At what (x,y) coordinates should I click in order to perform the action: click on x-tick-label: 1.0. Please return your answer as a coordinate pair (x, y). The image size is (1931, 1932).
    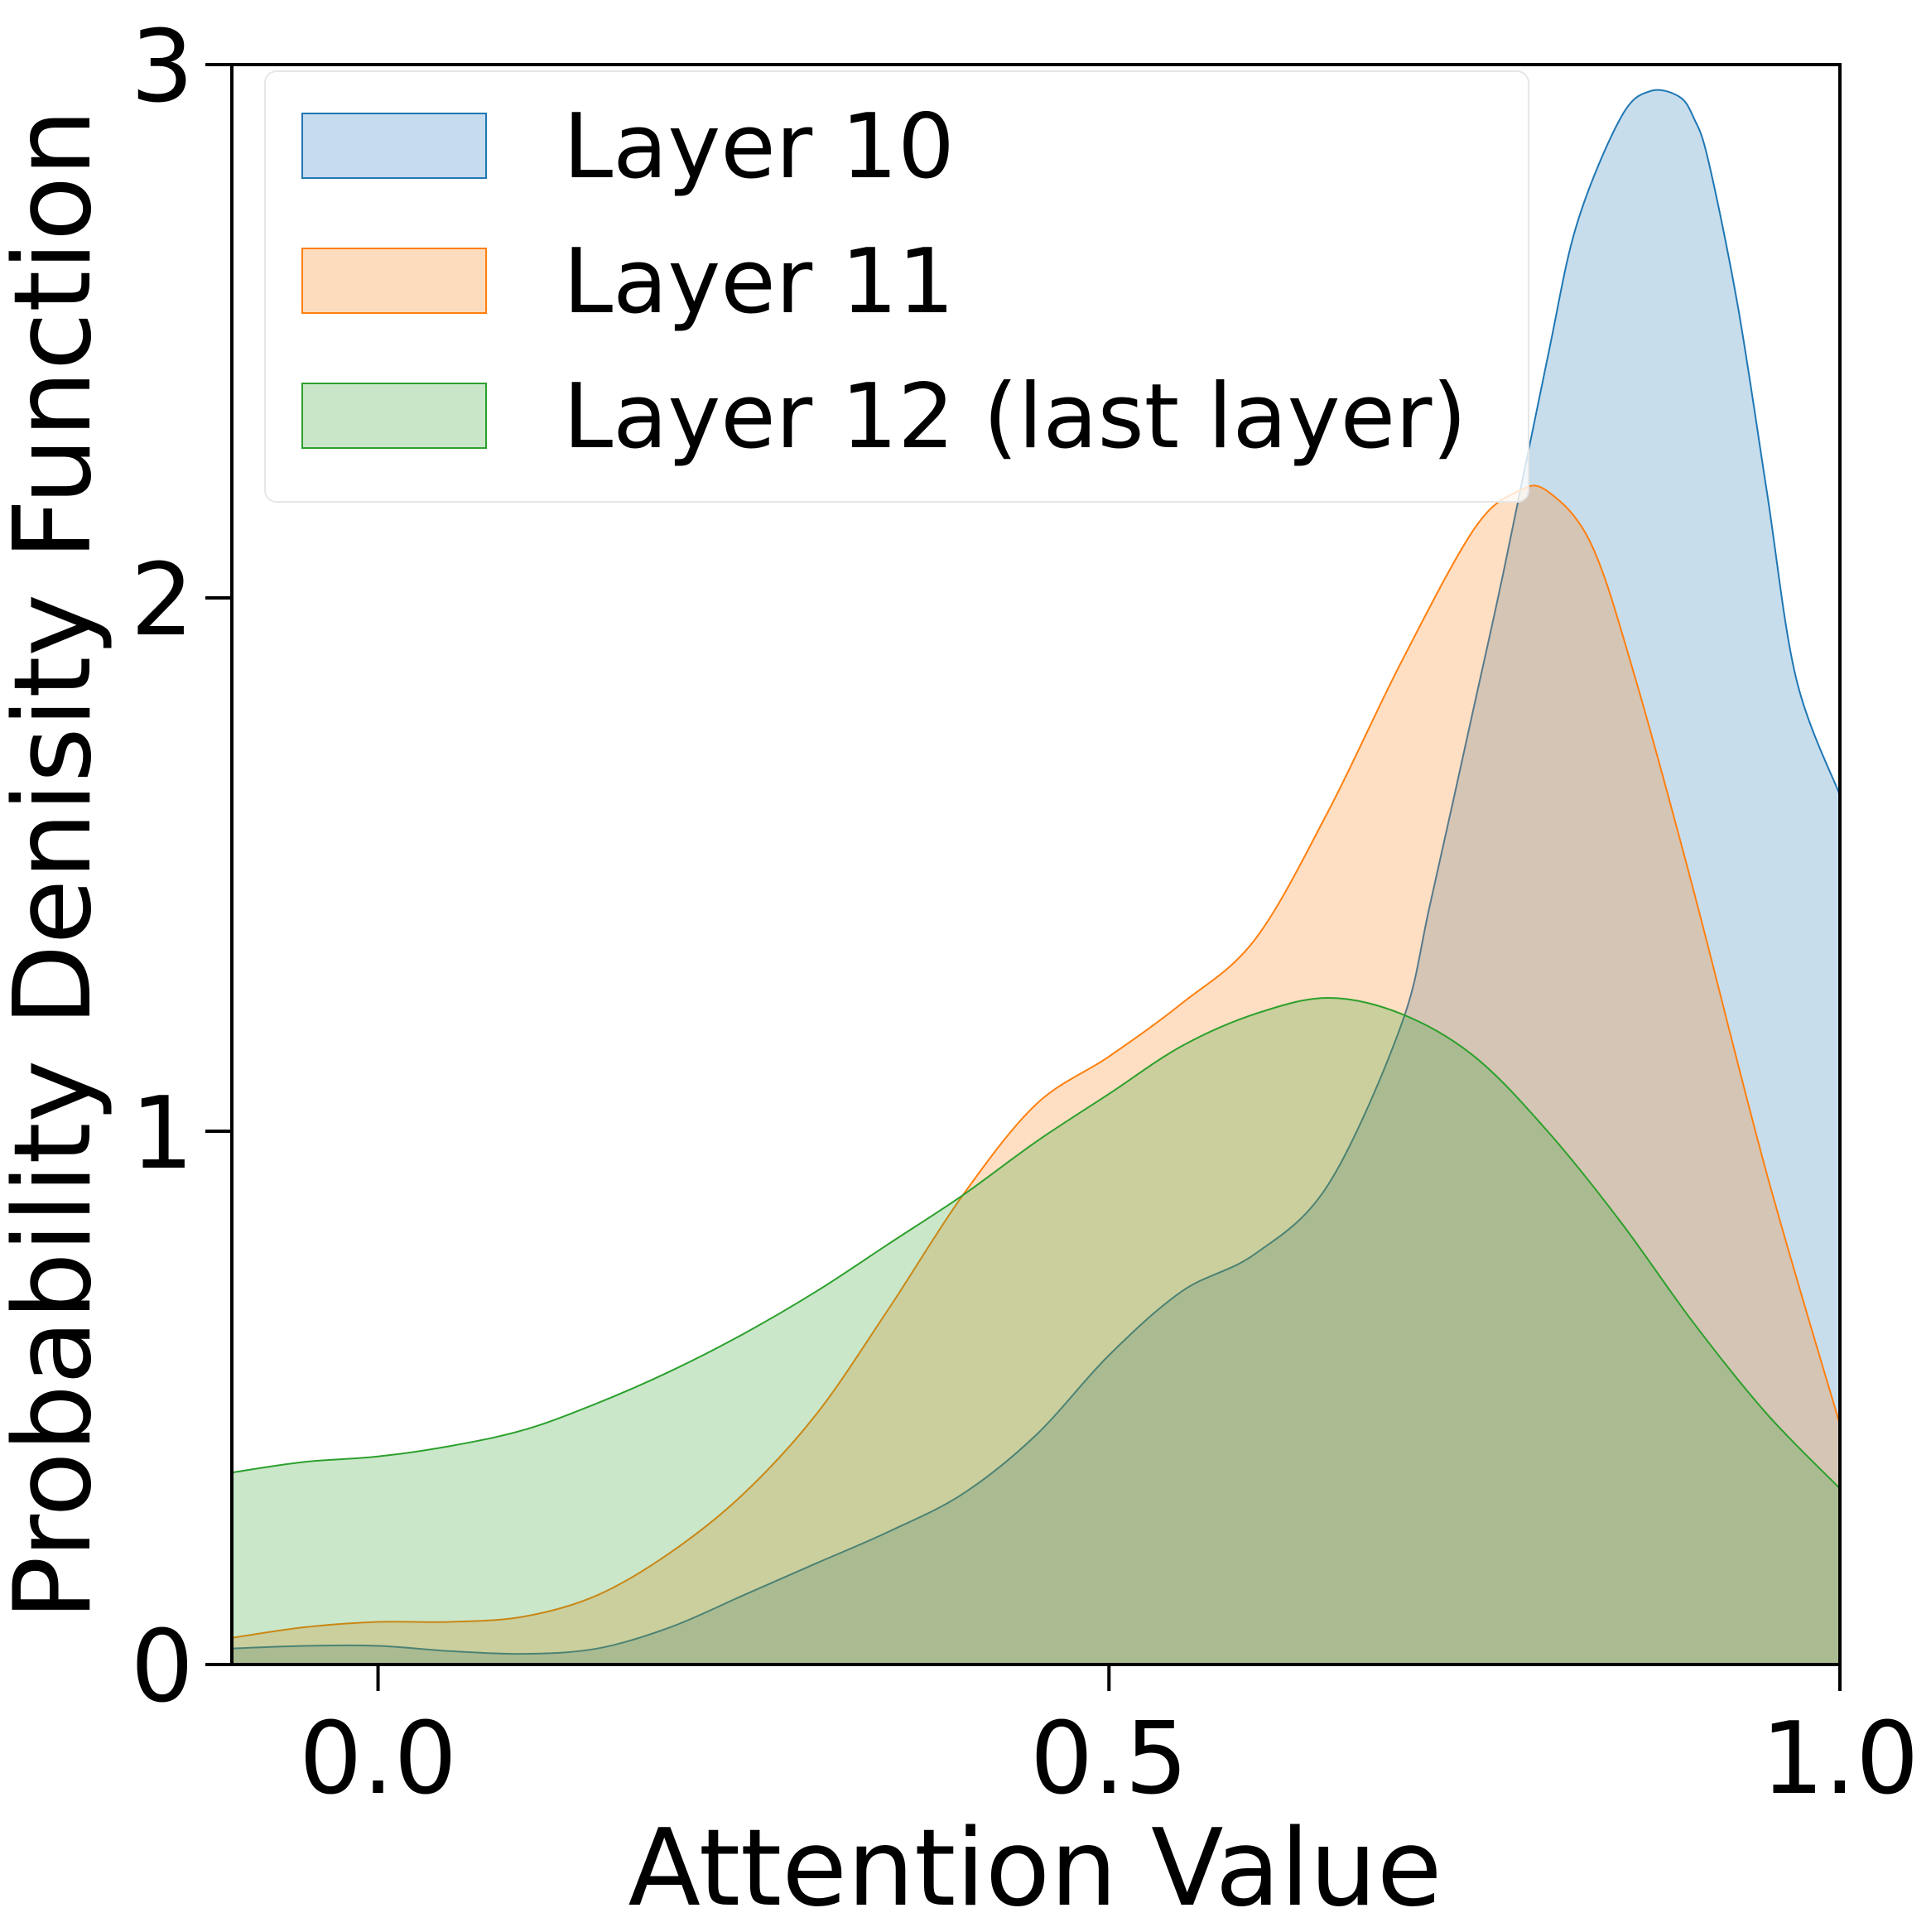
    Looking at the image, I should click on (1840, 1759).